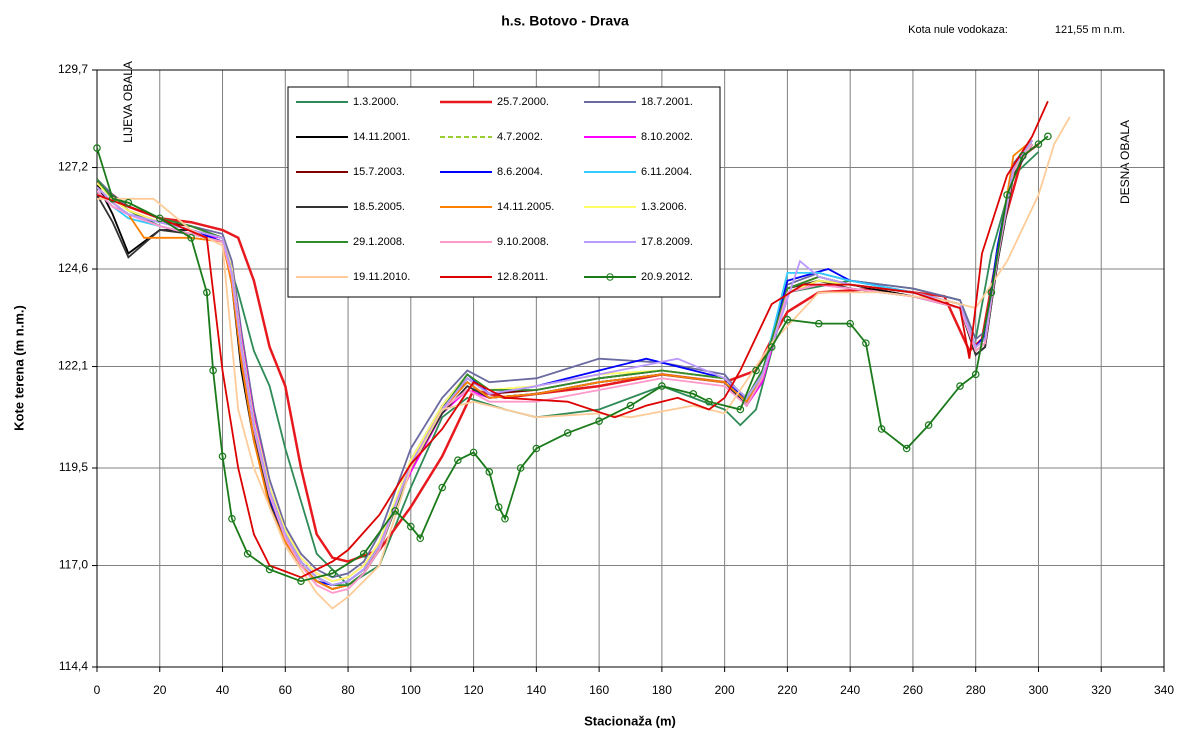 The height and width of the screenshot is (735, 1180). I want to click on x-tick-label: 280, so click(976, 690).